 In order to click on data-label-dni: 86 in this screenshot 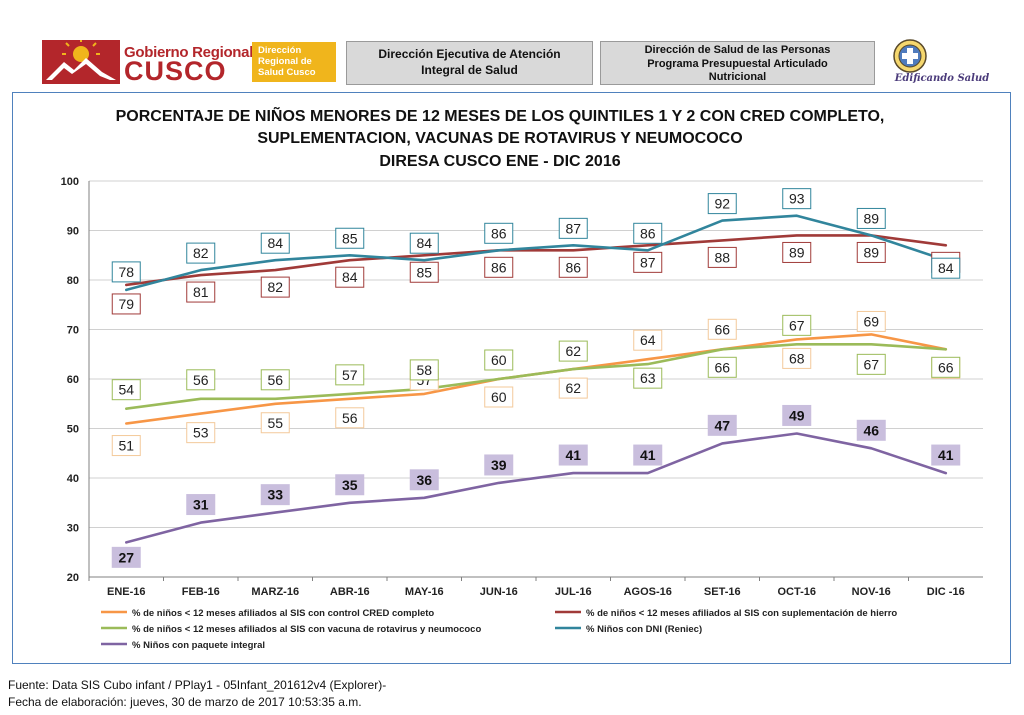, I will do `click(499, 233)`.